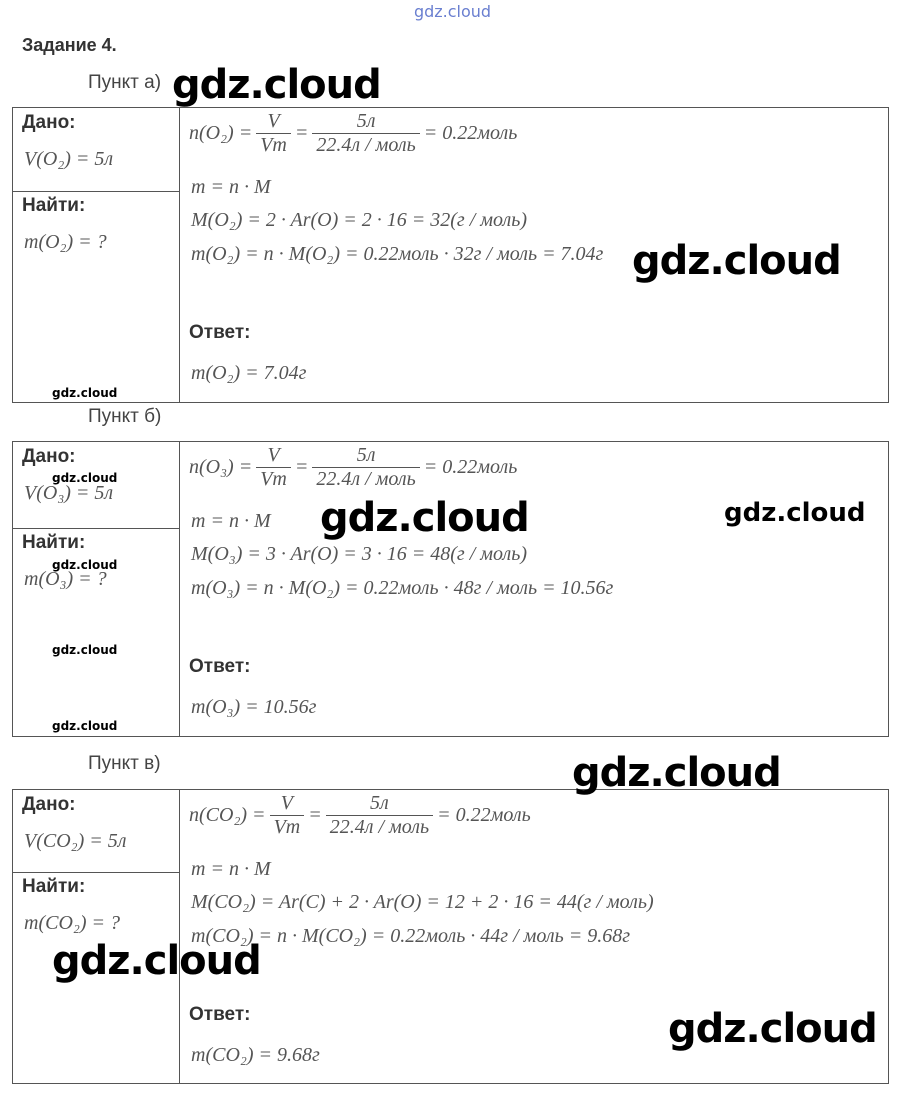 The image size is (905, 1104). Describe the element at coordinates (65, 242) in the screenshot. I see `find-value: m(O₂) = ?` at that location.